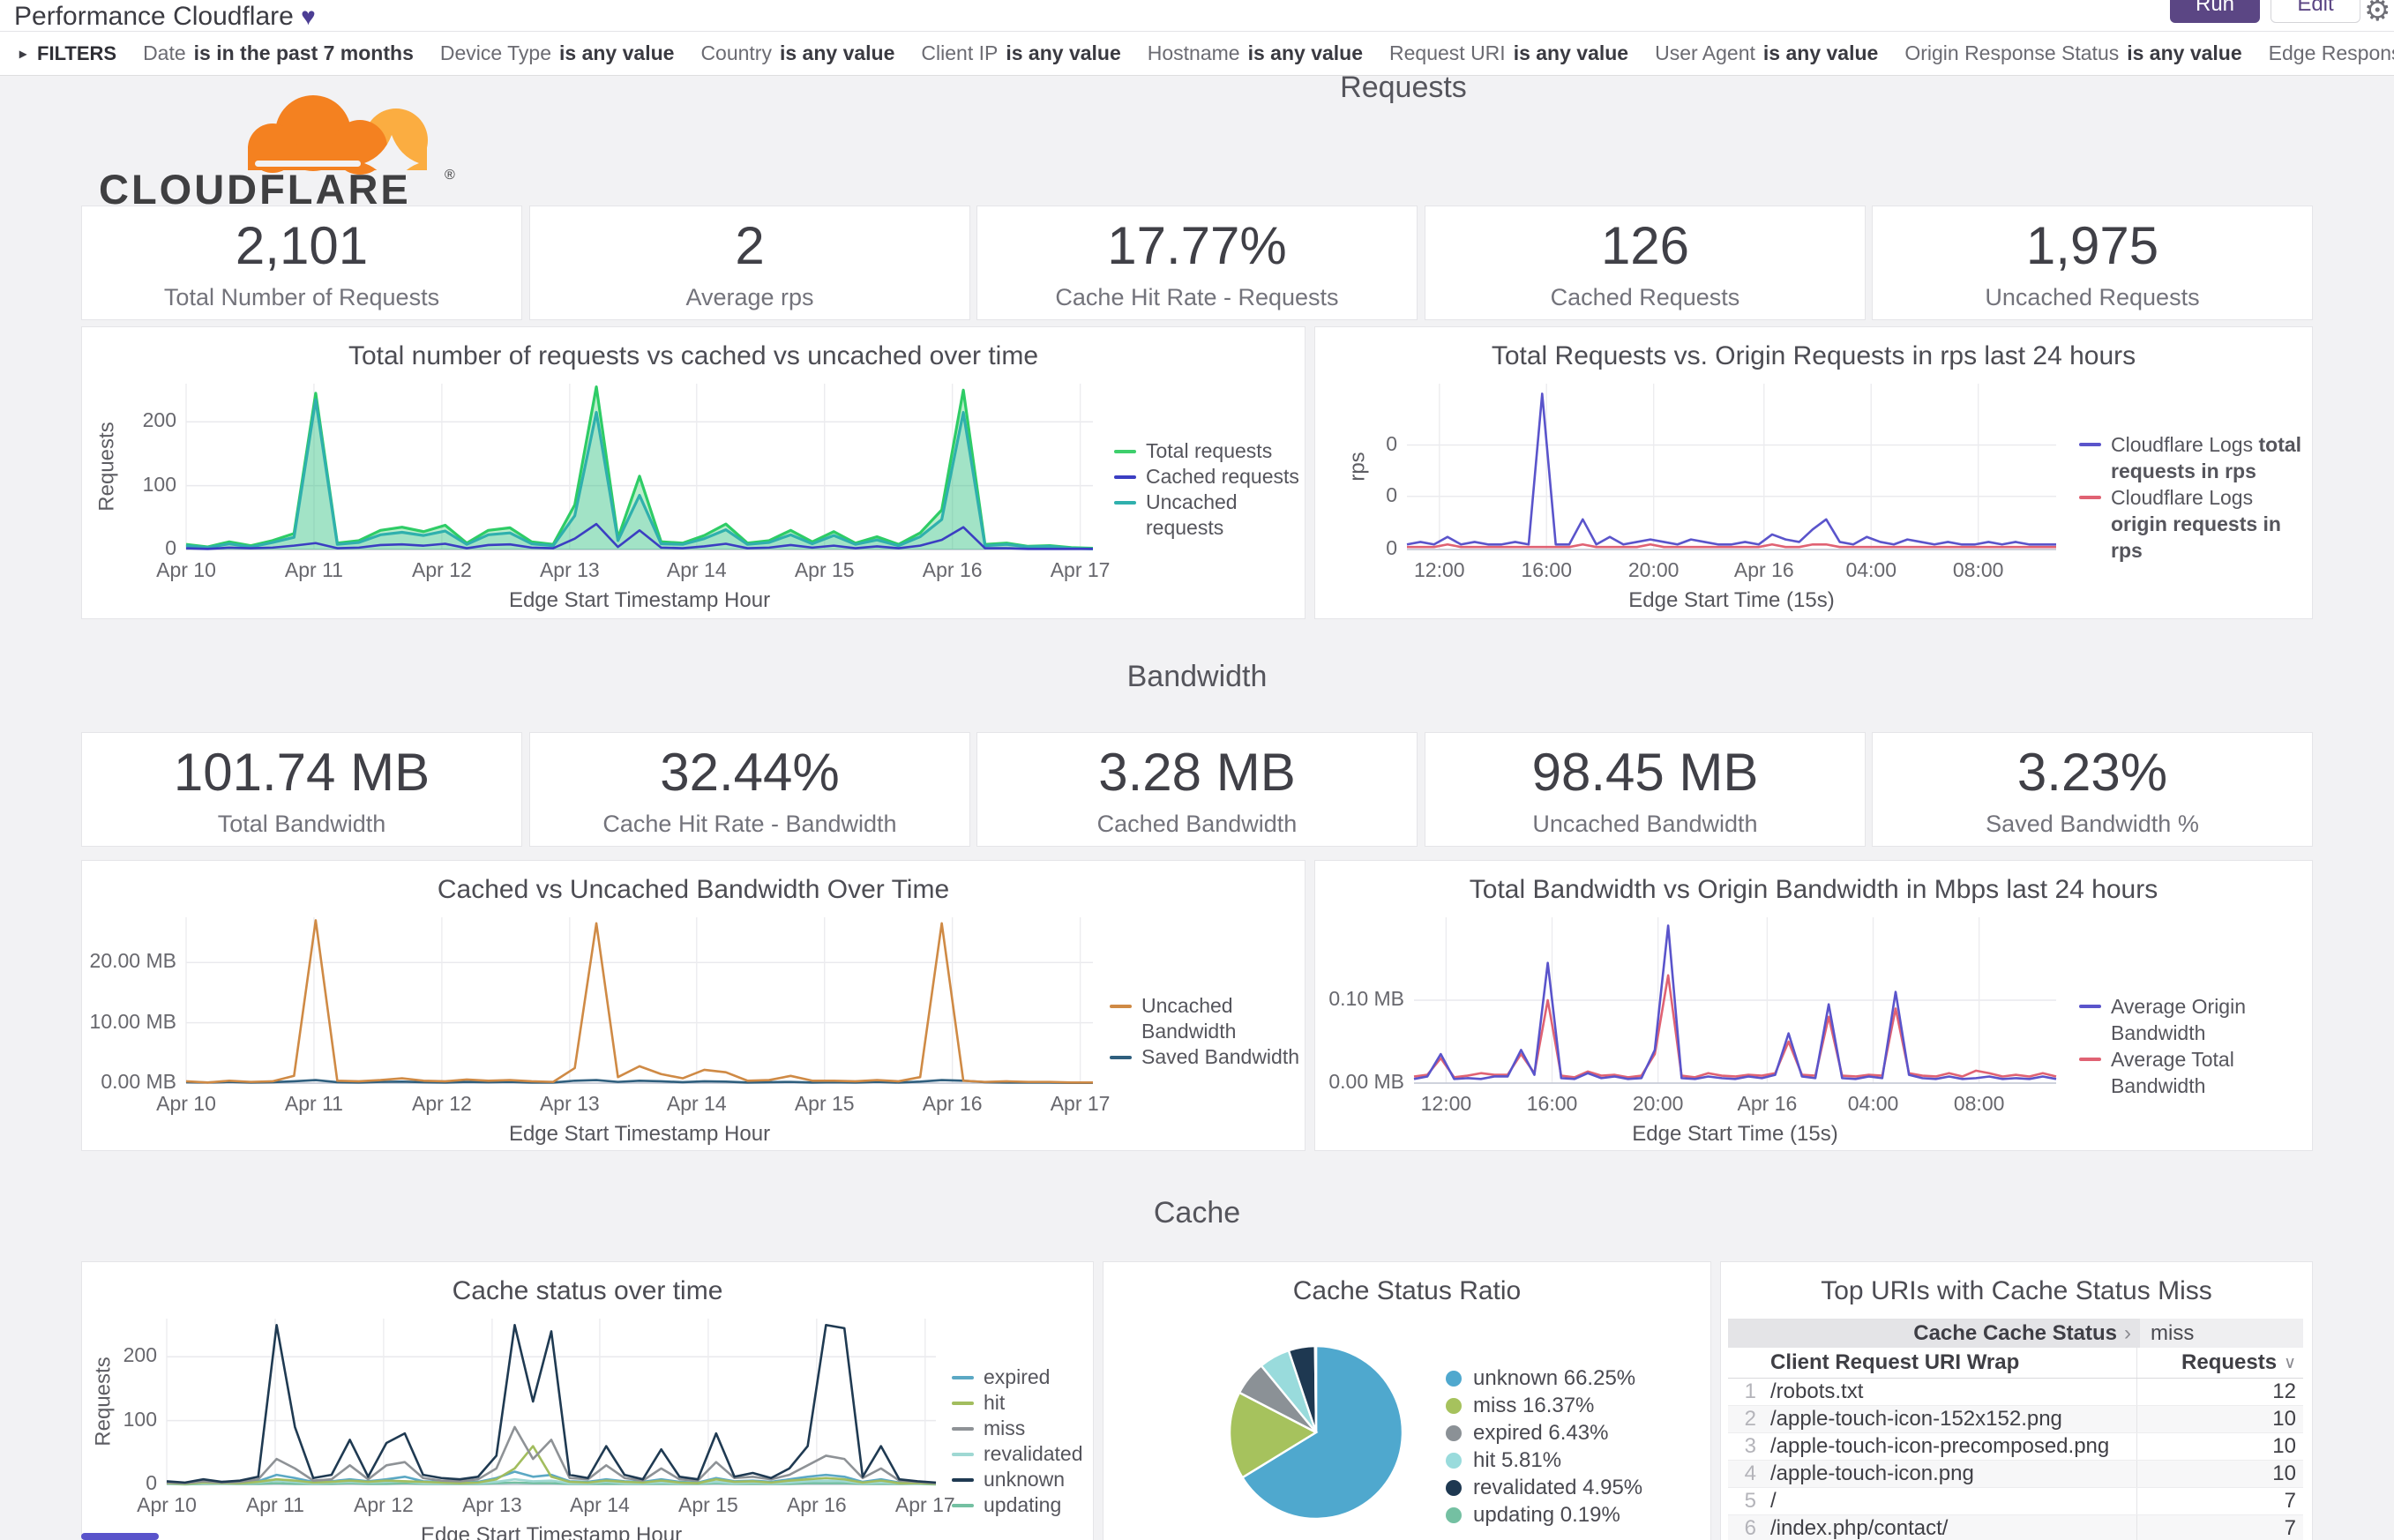  Describe the element at coordinates (1950, 1392) in the screenshot. I see `uri-cell: /robots.txt` at that location.